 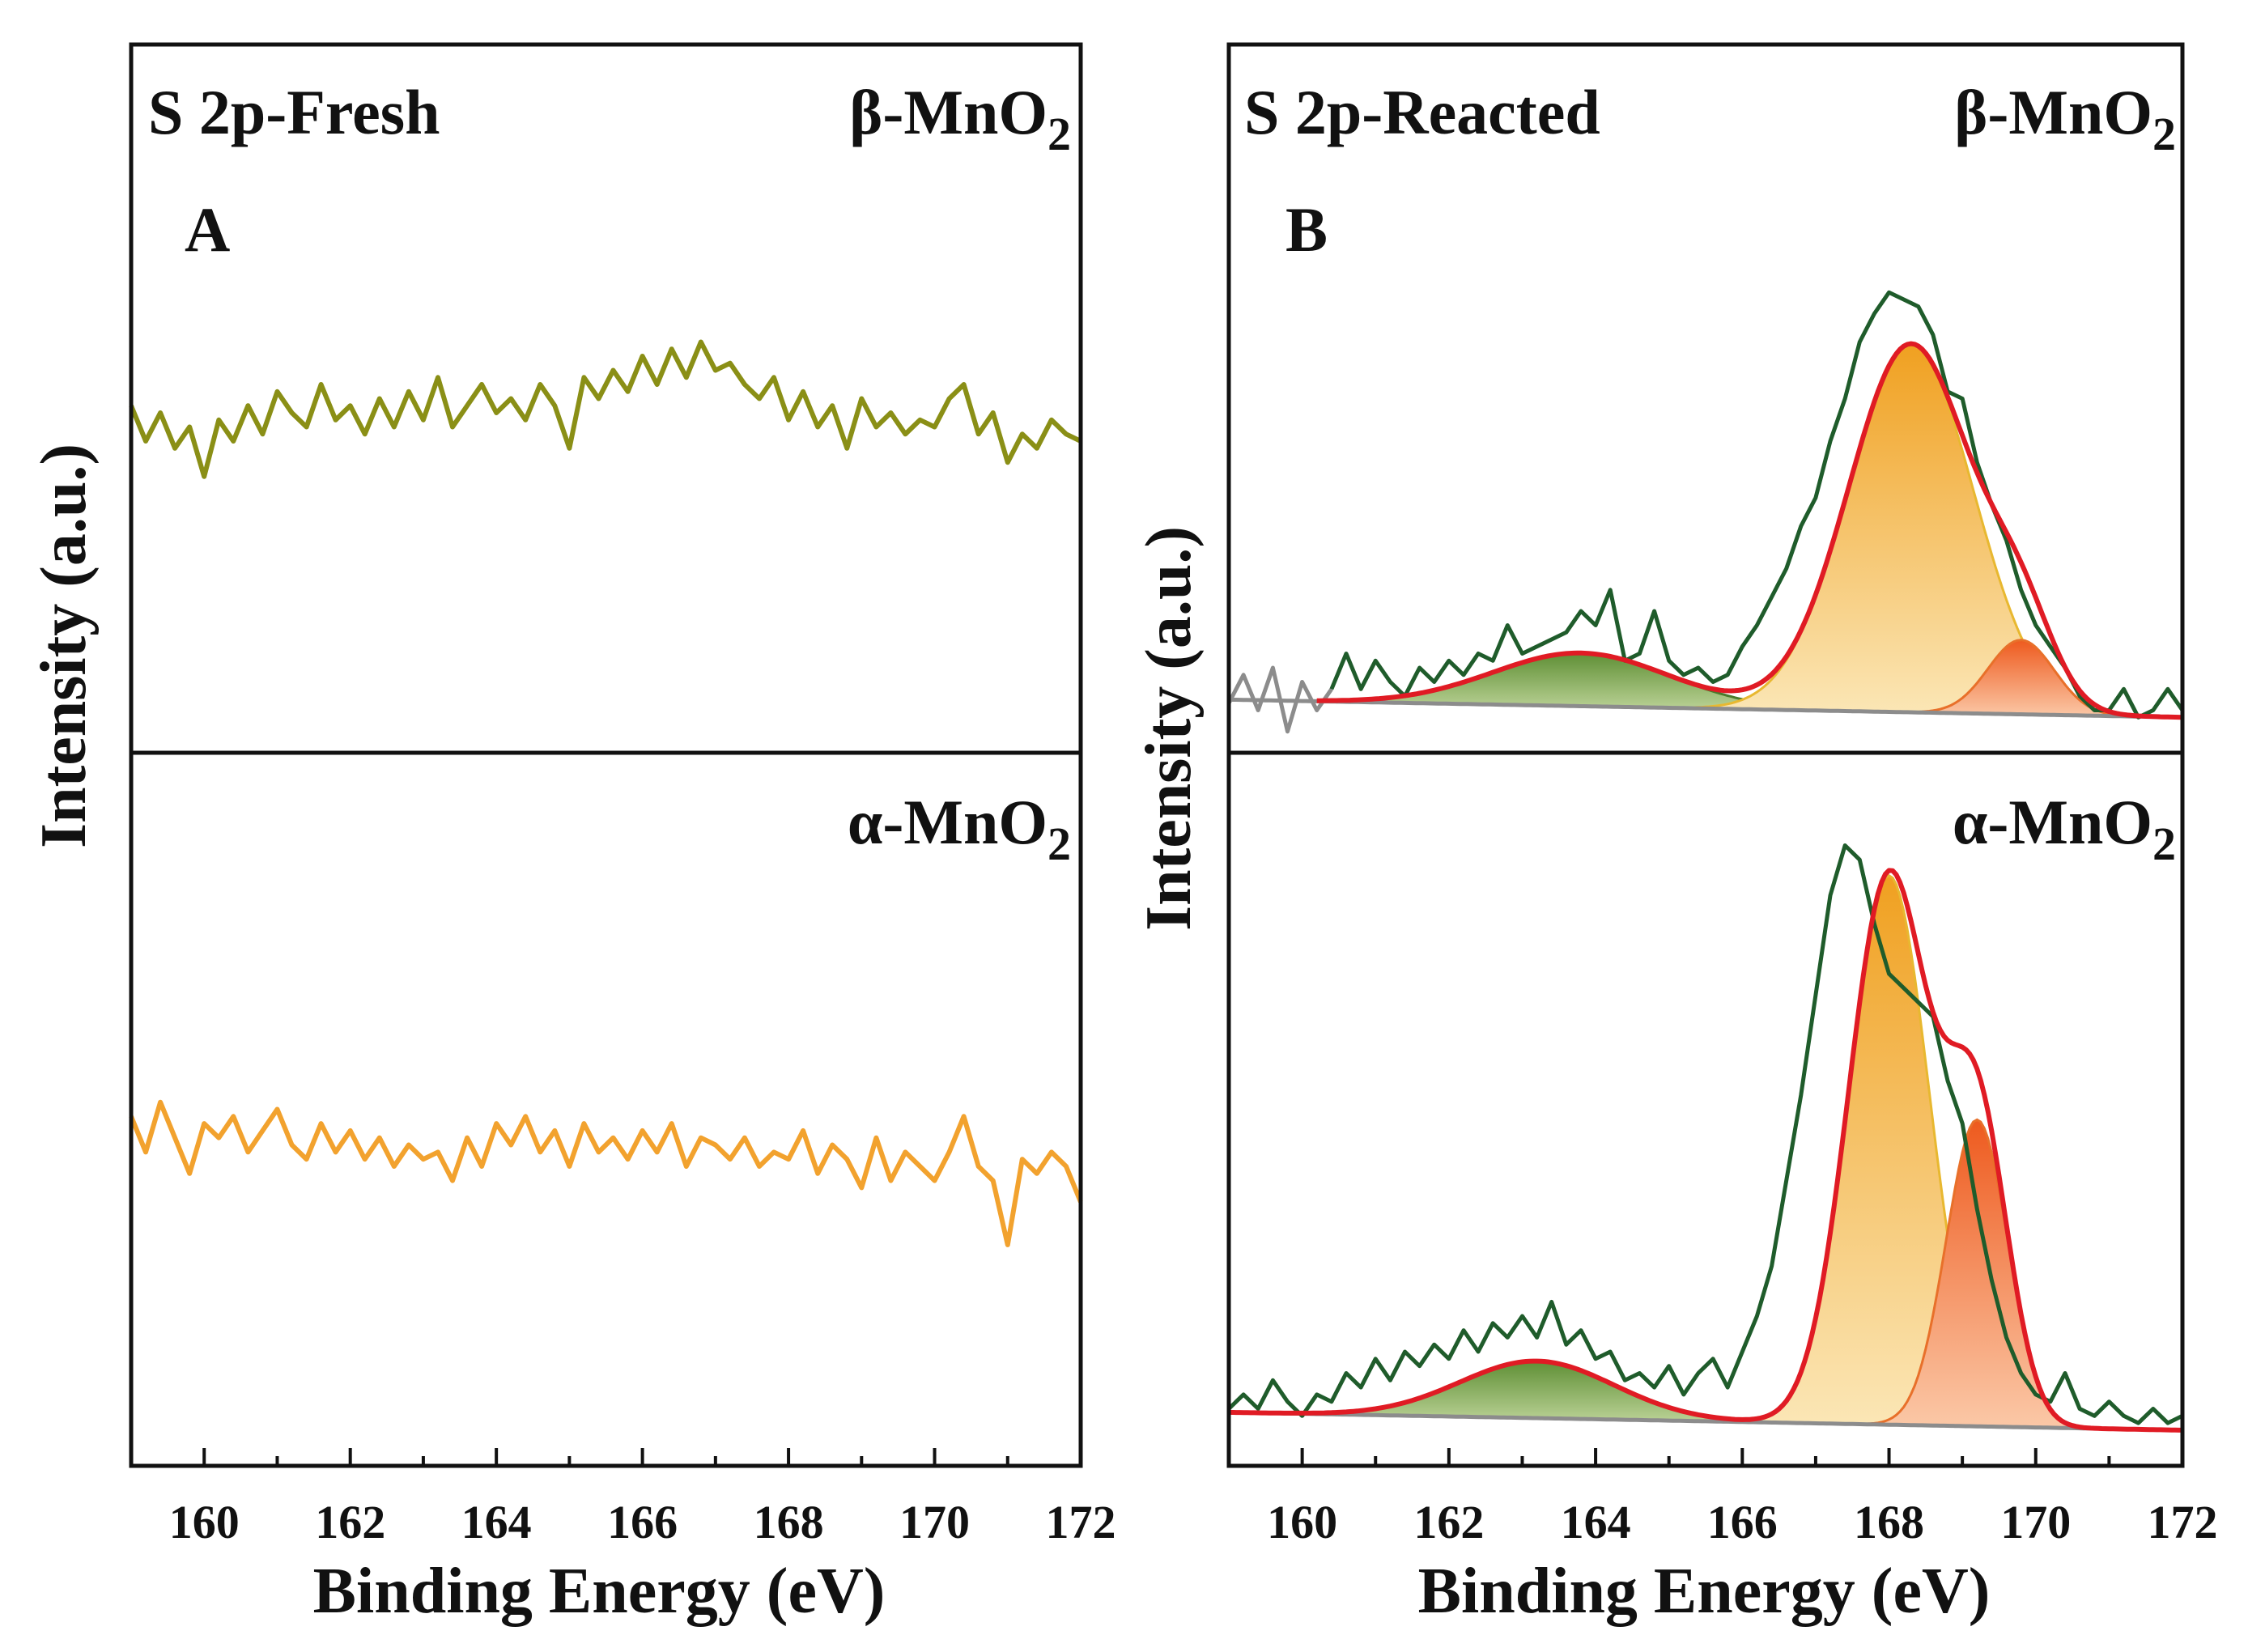 What do you see at coordinates (1448, 1522) in the screenshot?
I see `panel-b-tick-label: 162` at bounding box center [1448, 1522].